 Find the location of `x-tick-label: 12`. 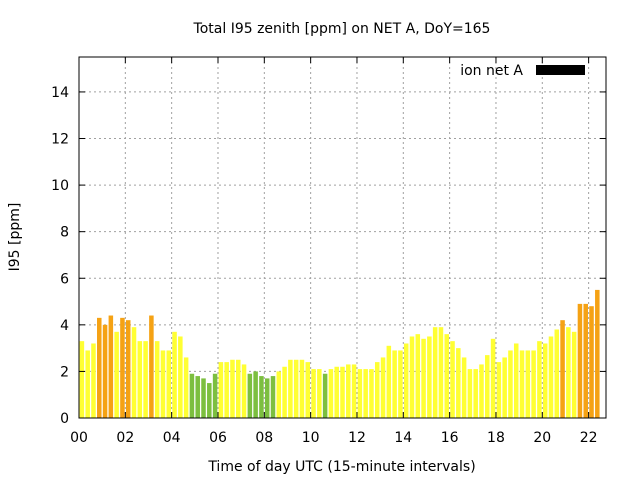

x-tick-label: 12 is located at coordinates (357, 438).